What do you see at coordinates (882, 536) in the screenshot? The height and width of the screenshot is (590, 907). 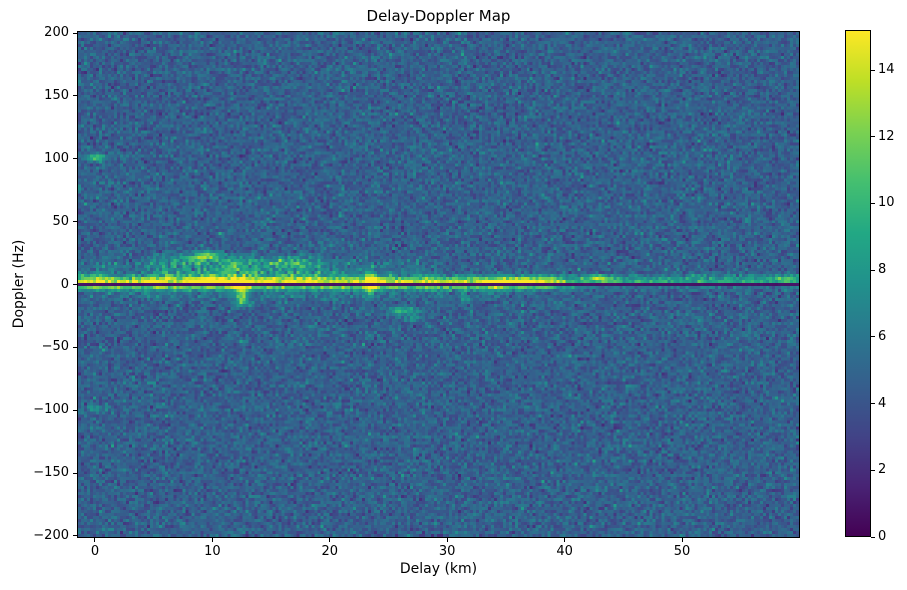 I see `colorbar-tick-label: 0` at bounding box center [882, 536].